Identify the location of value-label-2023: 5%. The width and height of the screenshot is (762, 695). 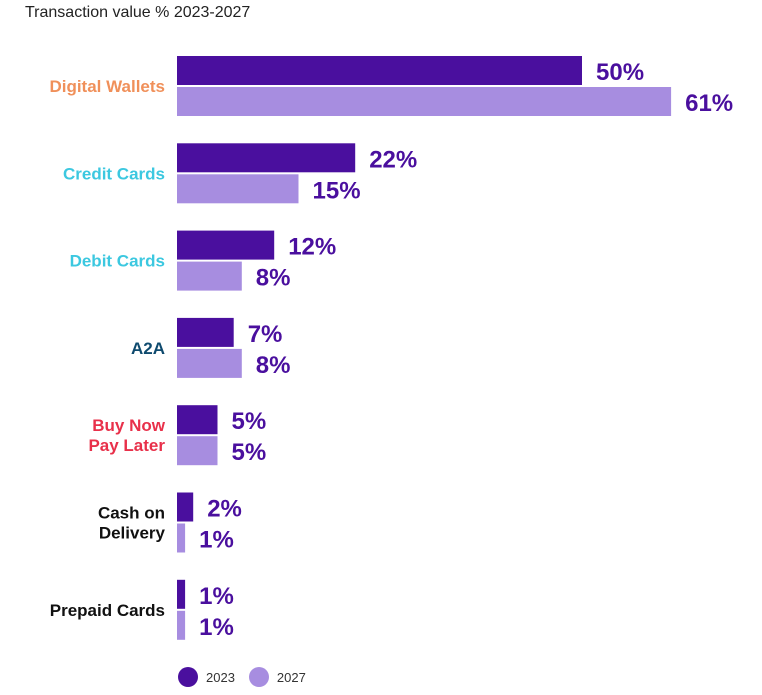
(249, 421).